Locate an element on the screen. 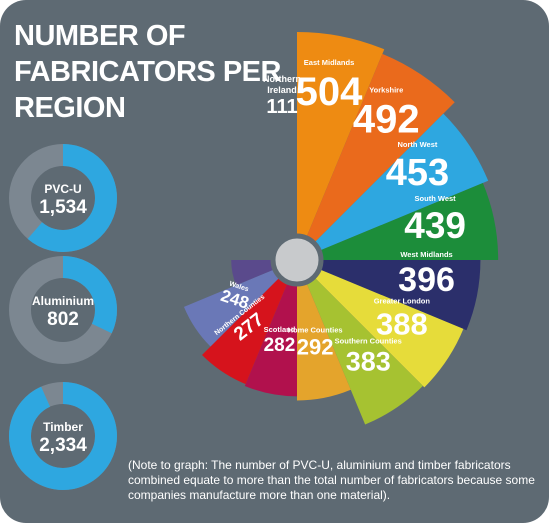 The width and height of the screenshot is (549, 523). pvcu-value: 1,534 is located at coordinates (63, 207).